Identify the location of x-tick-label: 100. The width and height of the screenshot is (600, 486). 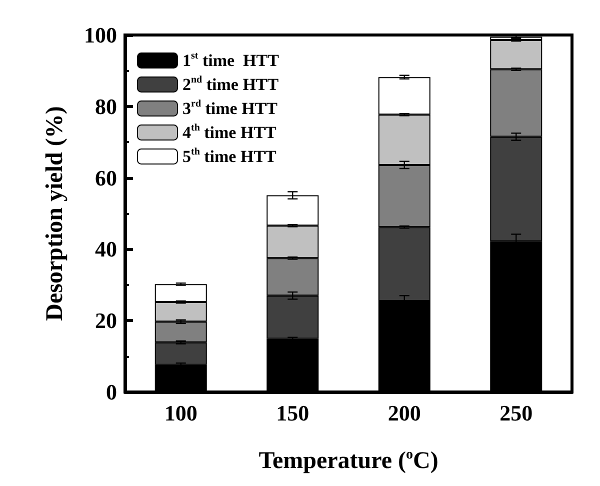
(181, 413).